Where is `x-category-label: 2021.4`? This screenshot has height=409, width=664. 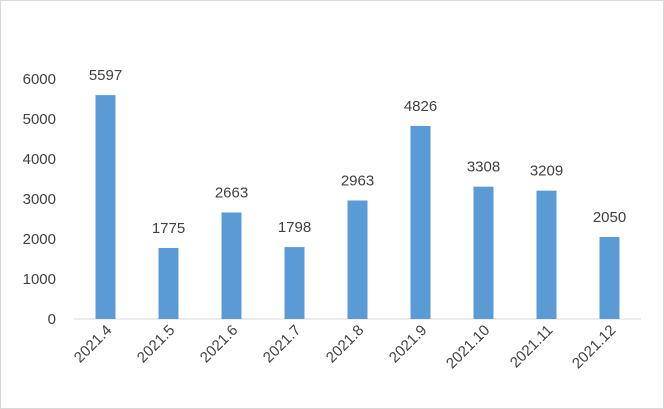 x-category-label: 2021.4 is located at coordinates (93, 344).